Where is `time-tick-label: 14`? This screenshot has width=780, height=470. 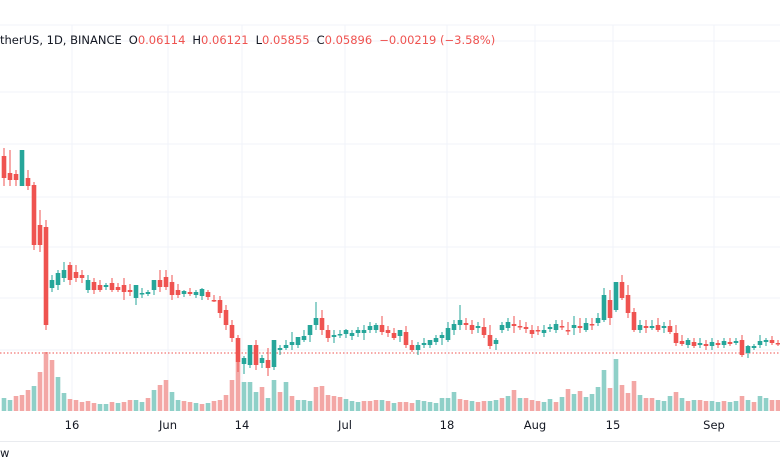 time-tick-label: 14 is located at coordinates (242, 425).